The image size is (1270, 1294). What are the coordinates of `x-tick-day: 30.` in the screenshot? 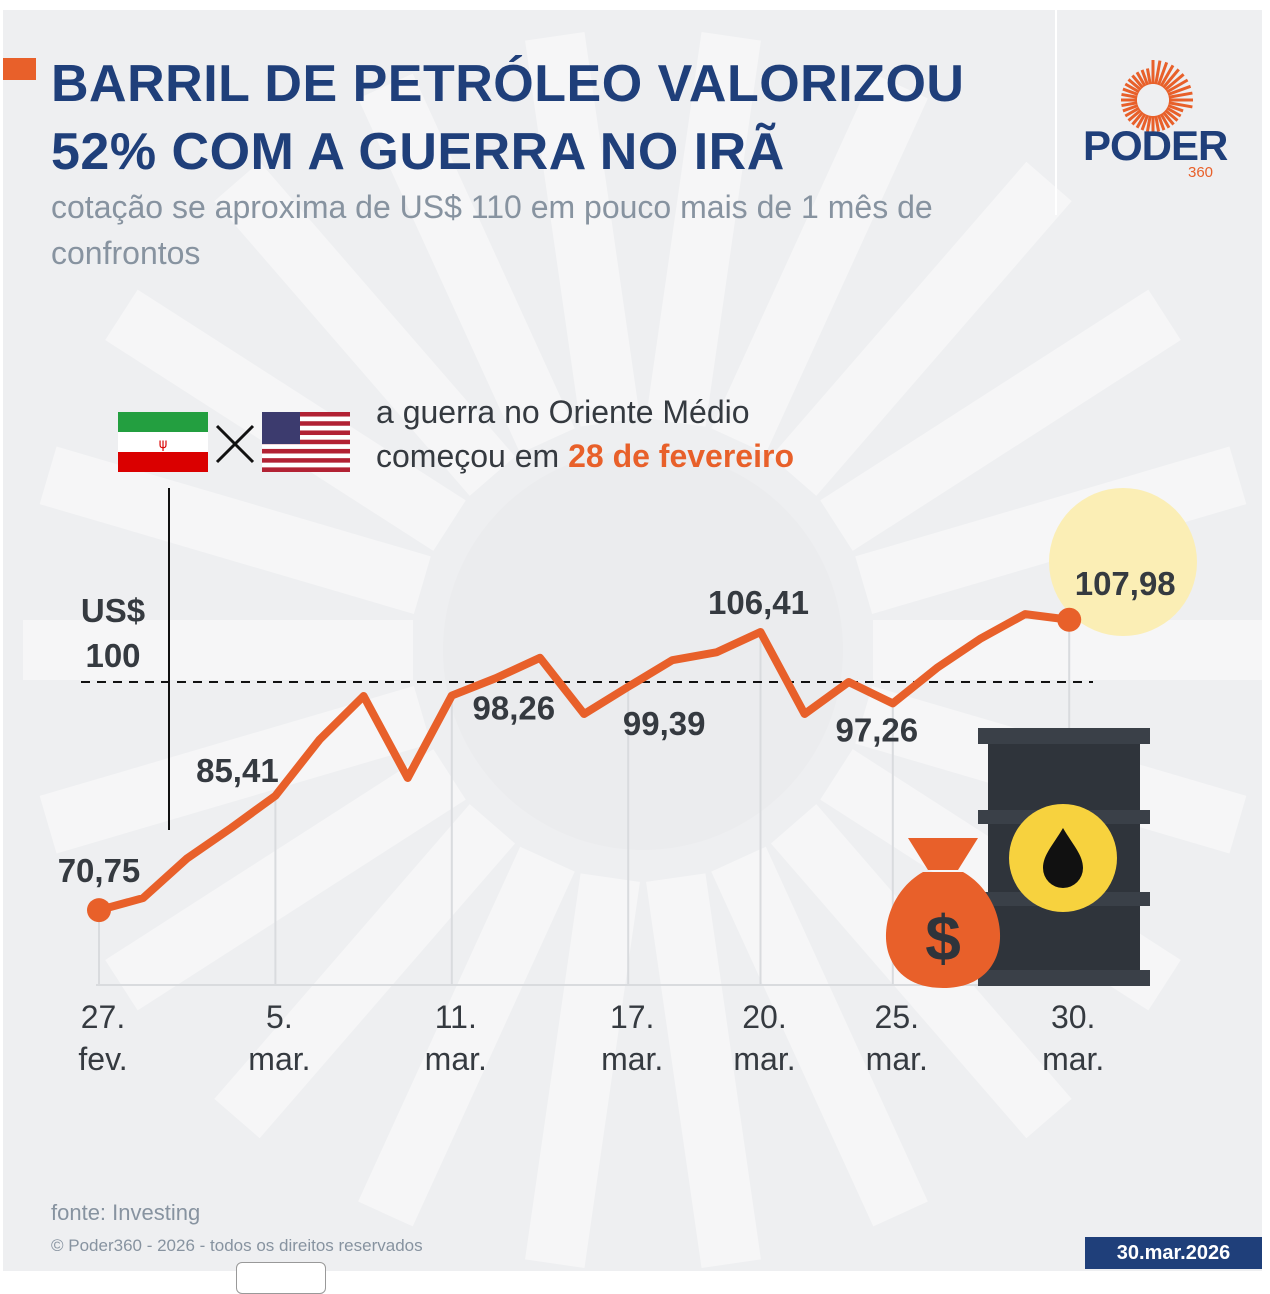 It's located at (1073, 1017).